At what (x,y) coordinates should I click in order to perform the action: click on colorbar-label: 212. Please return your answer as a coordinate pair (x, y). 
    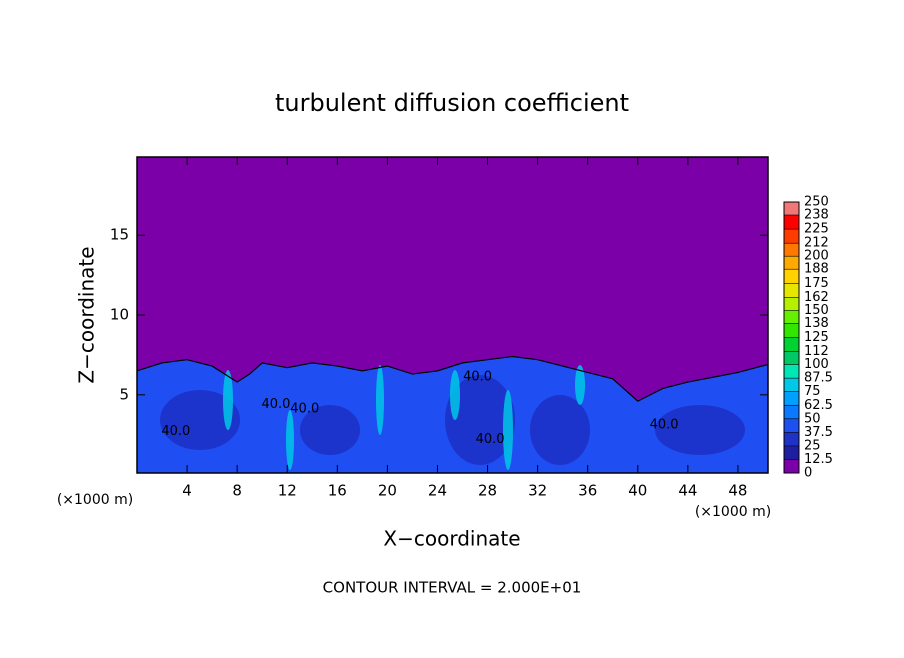
    Looking at the image, I should click on (816, 243).